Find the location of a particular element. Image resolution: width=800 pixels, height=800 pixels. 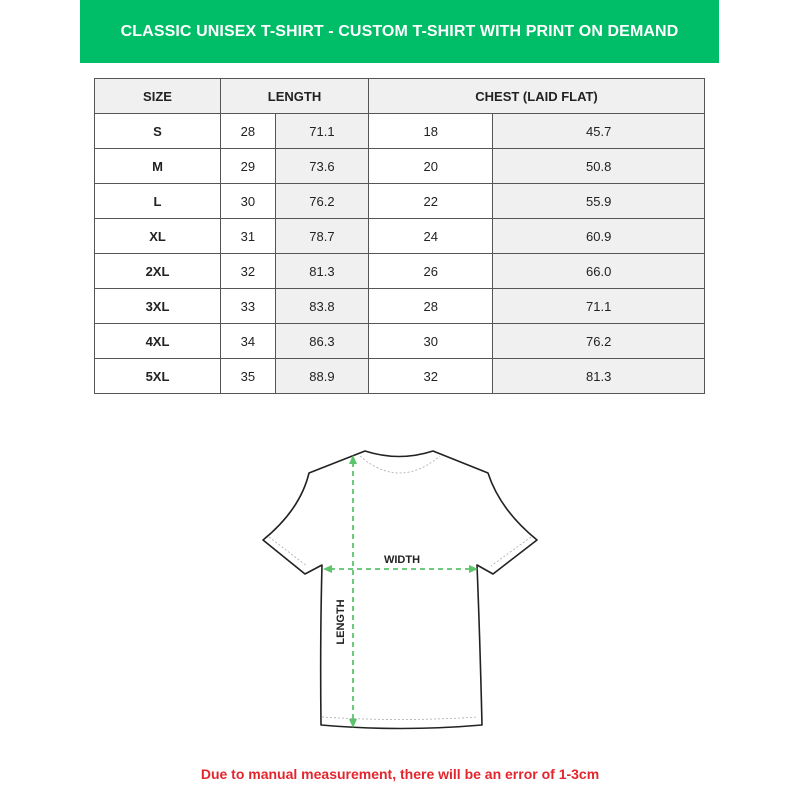

table-row: M 29 73.6 20 50.8 is located at coordinates (399, 166).